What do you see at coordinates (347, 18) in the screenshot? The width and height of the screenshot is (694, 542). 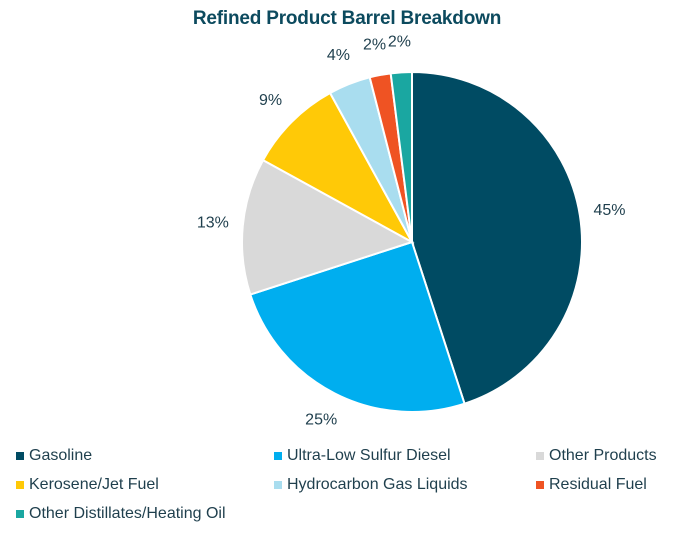 I see `chart-title: Refined Product Barrel Breakdown` at bounding box center [347, 18].